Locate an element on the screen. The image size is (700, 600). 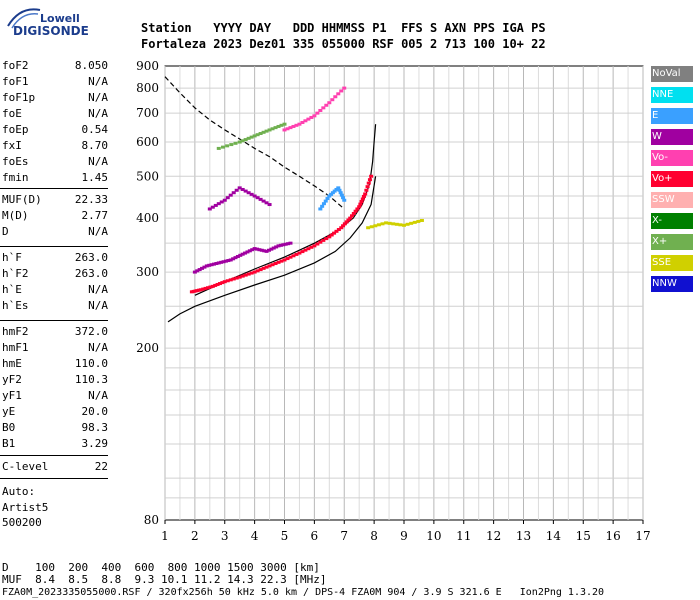
param-row: hmF2 372.0 is located at coordinates (55, 333).